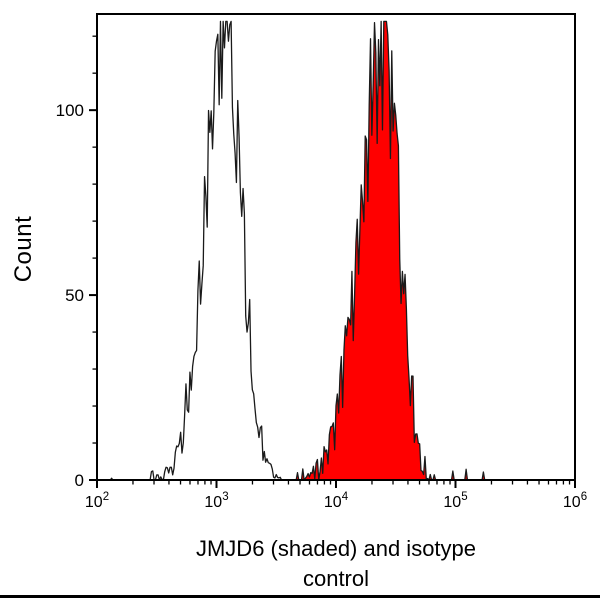 This screenshot has height=598, width=600. What do you see at coordinates (336, 548) in the screenshot?
I see `x-axis-label-line1: JMJD6 (shaded) and isotype` at bounding box center [336, 548].